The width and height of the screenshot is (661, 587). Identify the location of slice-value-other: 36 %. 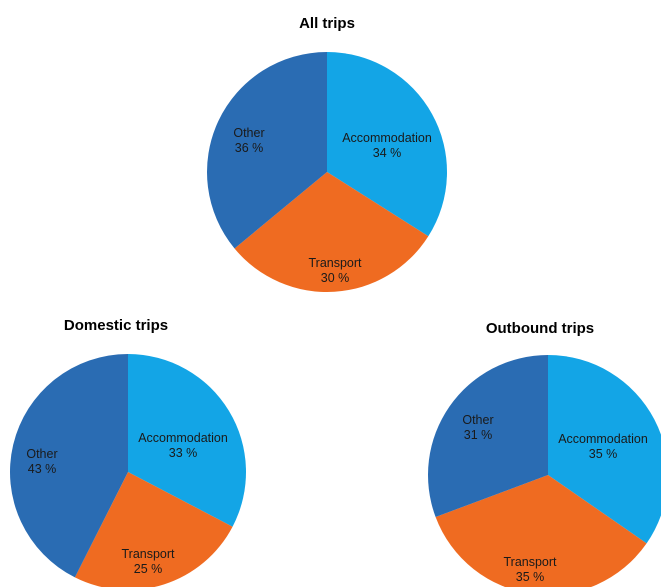
(249, 148).